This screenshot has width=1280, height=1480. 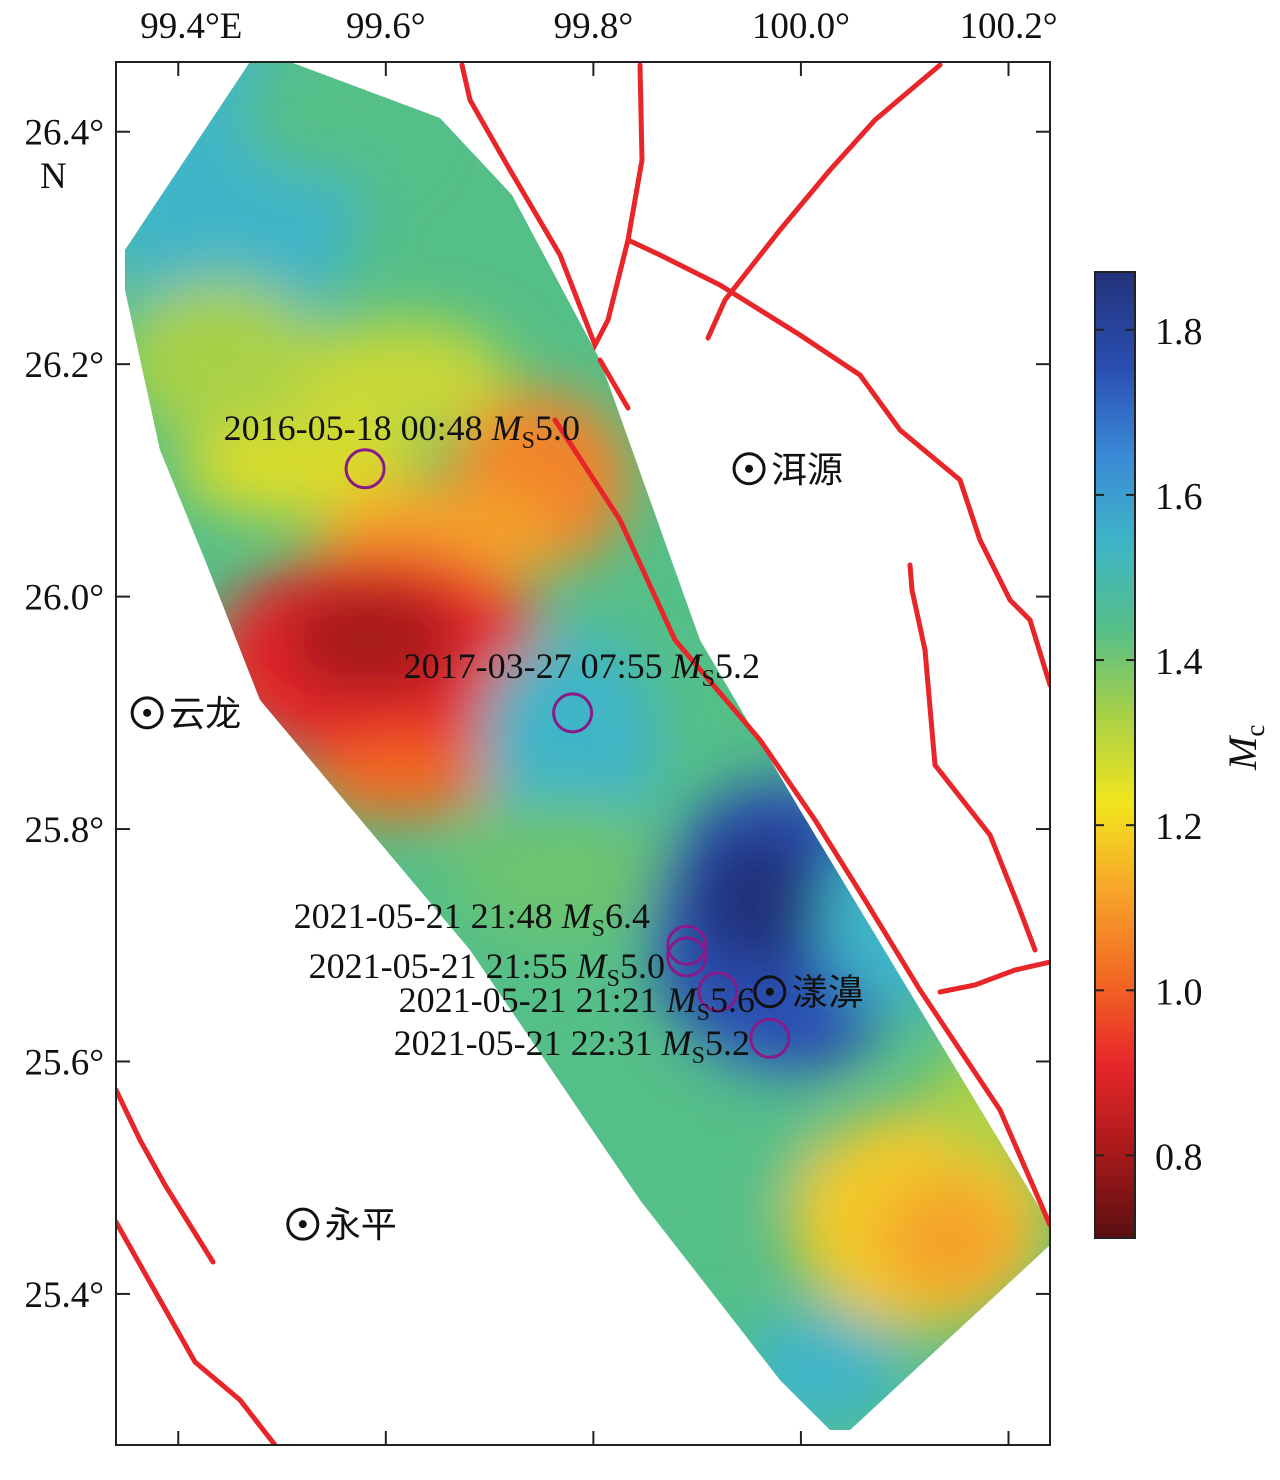 I want to click on colorbar-tick-label: 1.6, so click(x=1179, y=497).